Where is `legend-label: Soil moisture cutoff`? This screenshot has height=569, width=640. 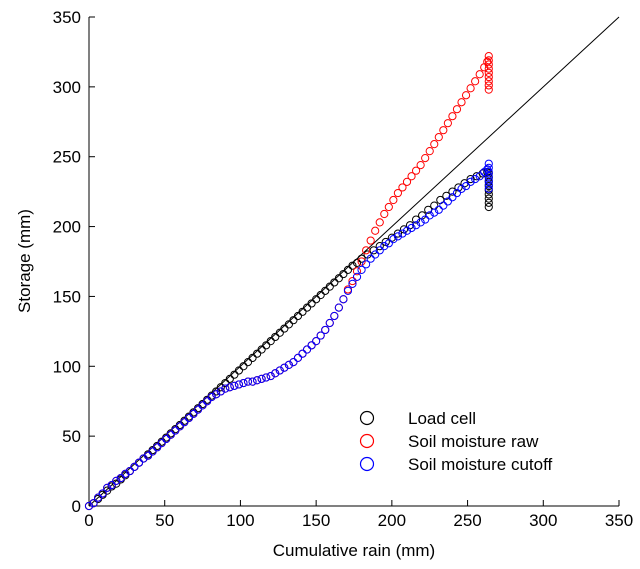
legend-label: Soil moisture cutoff is located at coordinates (480, 464).